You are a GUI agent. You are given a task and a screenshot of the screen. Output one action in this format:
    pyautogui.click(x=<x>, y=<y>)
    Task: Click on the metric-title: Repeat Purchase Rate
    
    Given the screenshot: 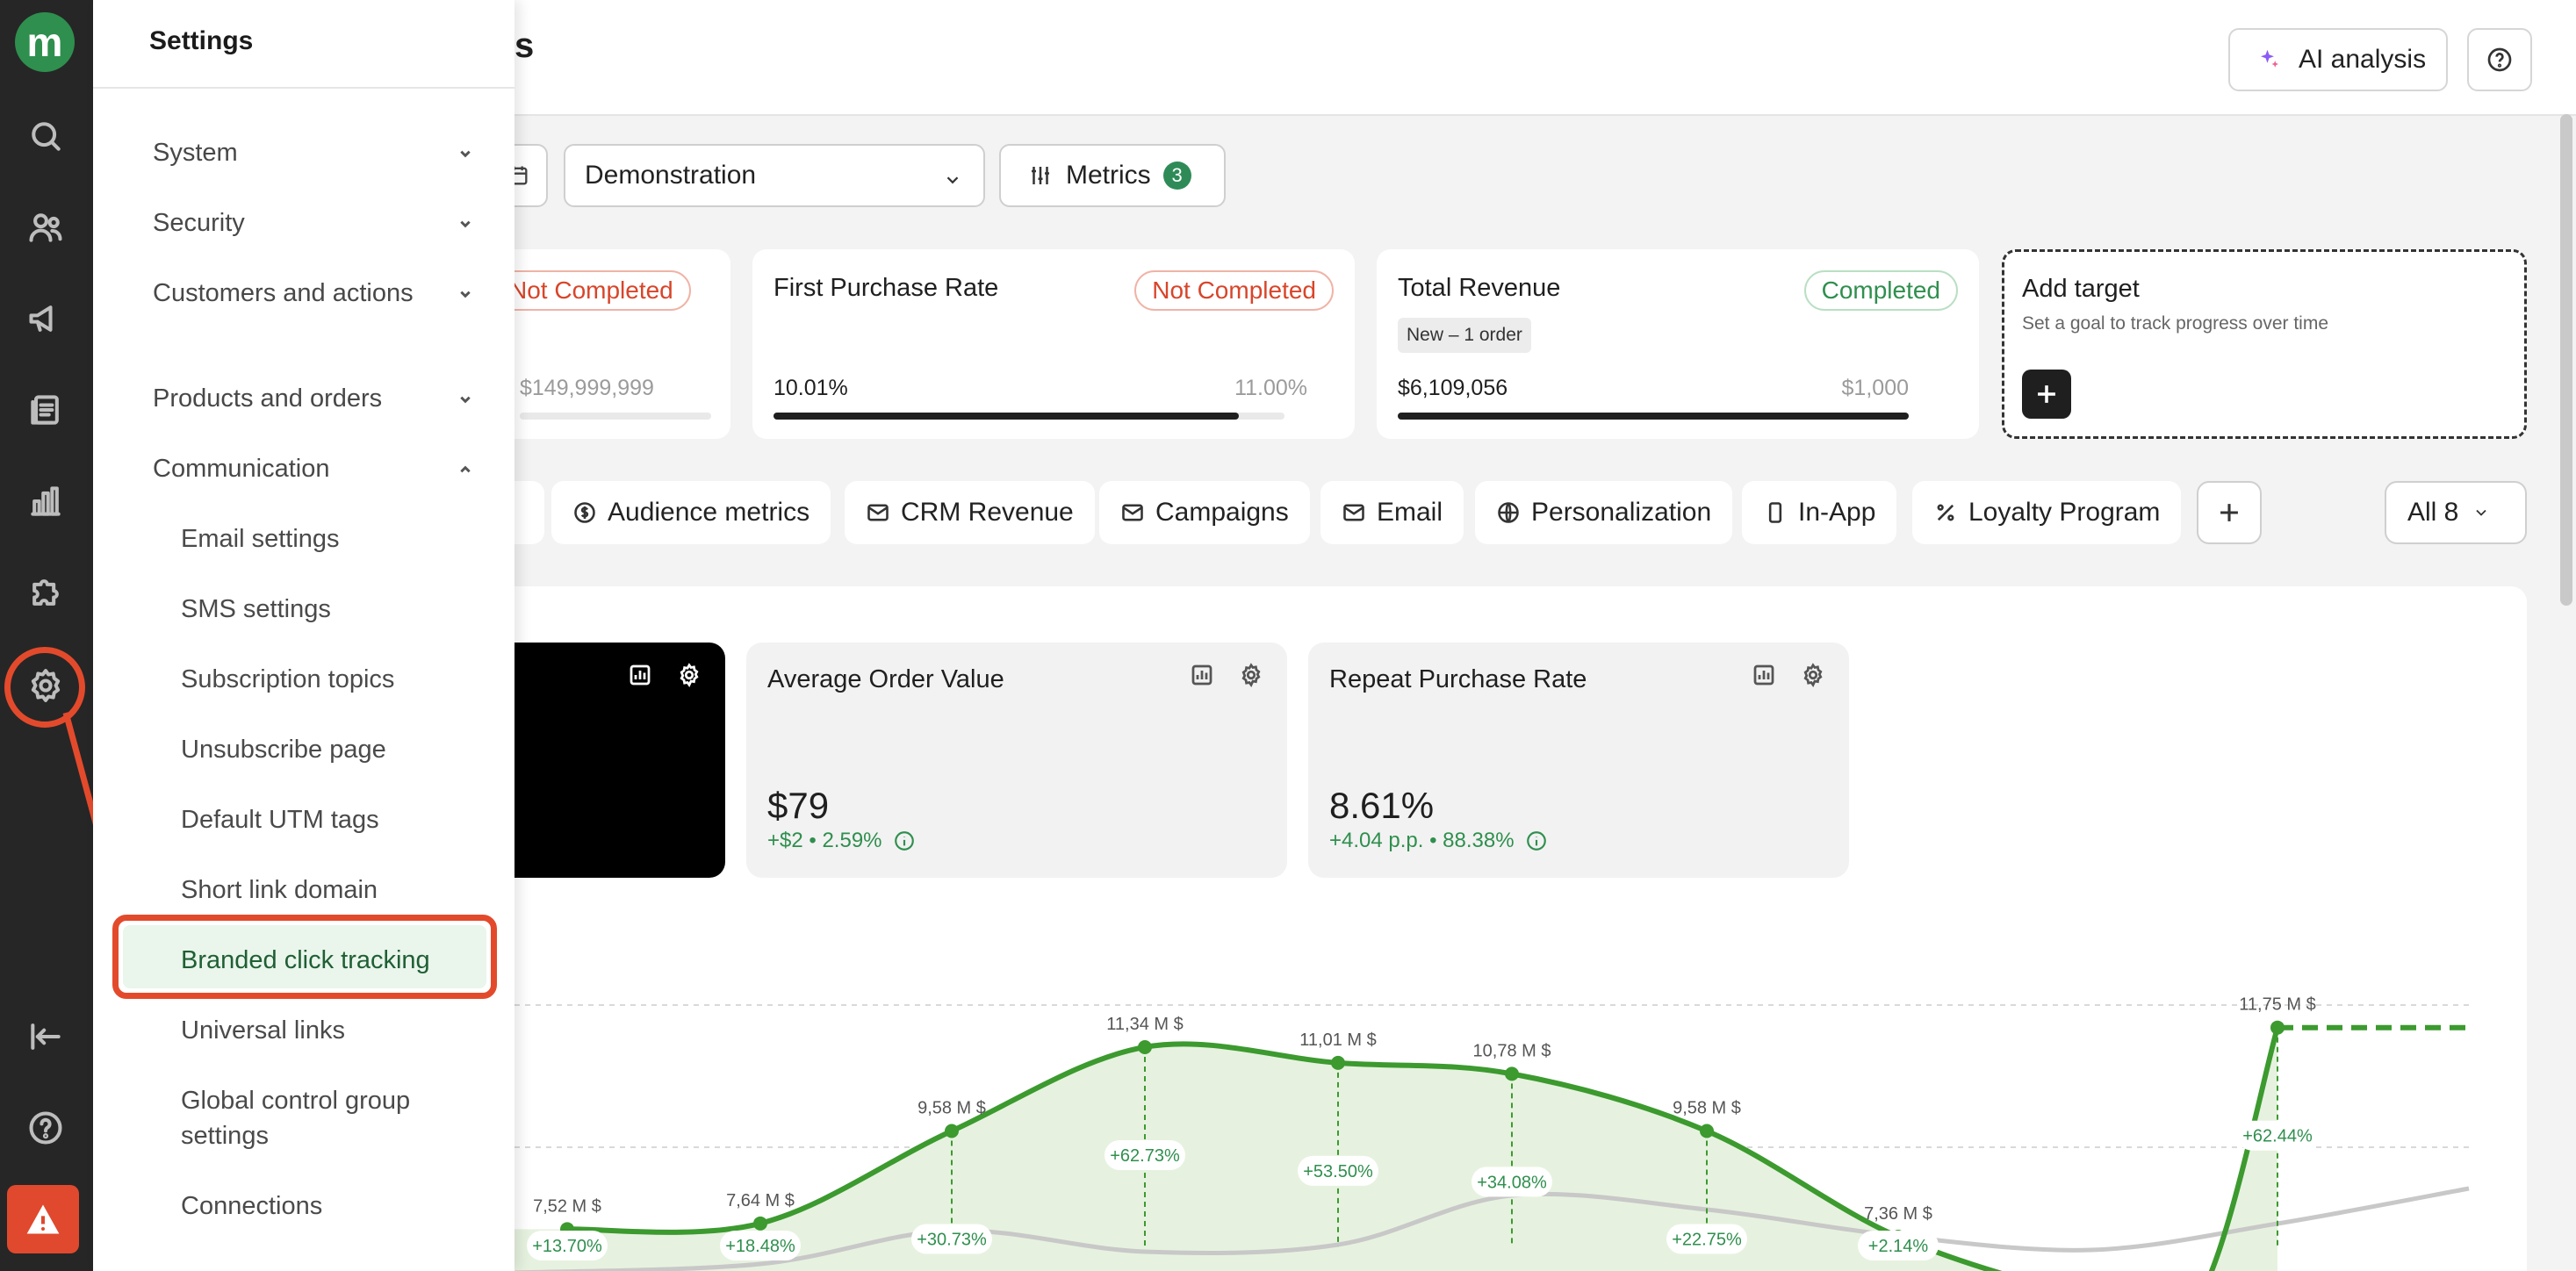 What is the action you would take?
    pyautogui.click(x=1458, y=679)
    